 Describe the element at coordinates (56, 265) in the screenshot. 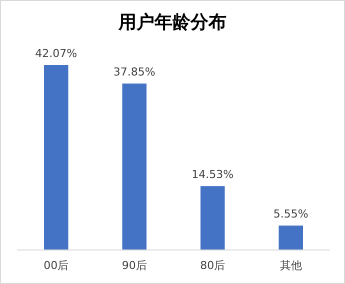

I see `x-tick-label: 00后` at that location.